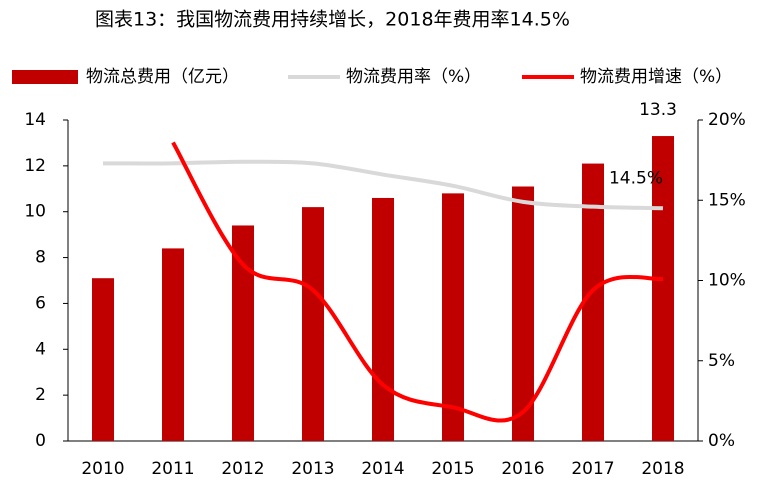  Describe the element at coordinates (592, 469) in the screenshot. I see `x-tick-label: 2017` at that location.